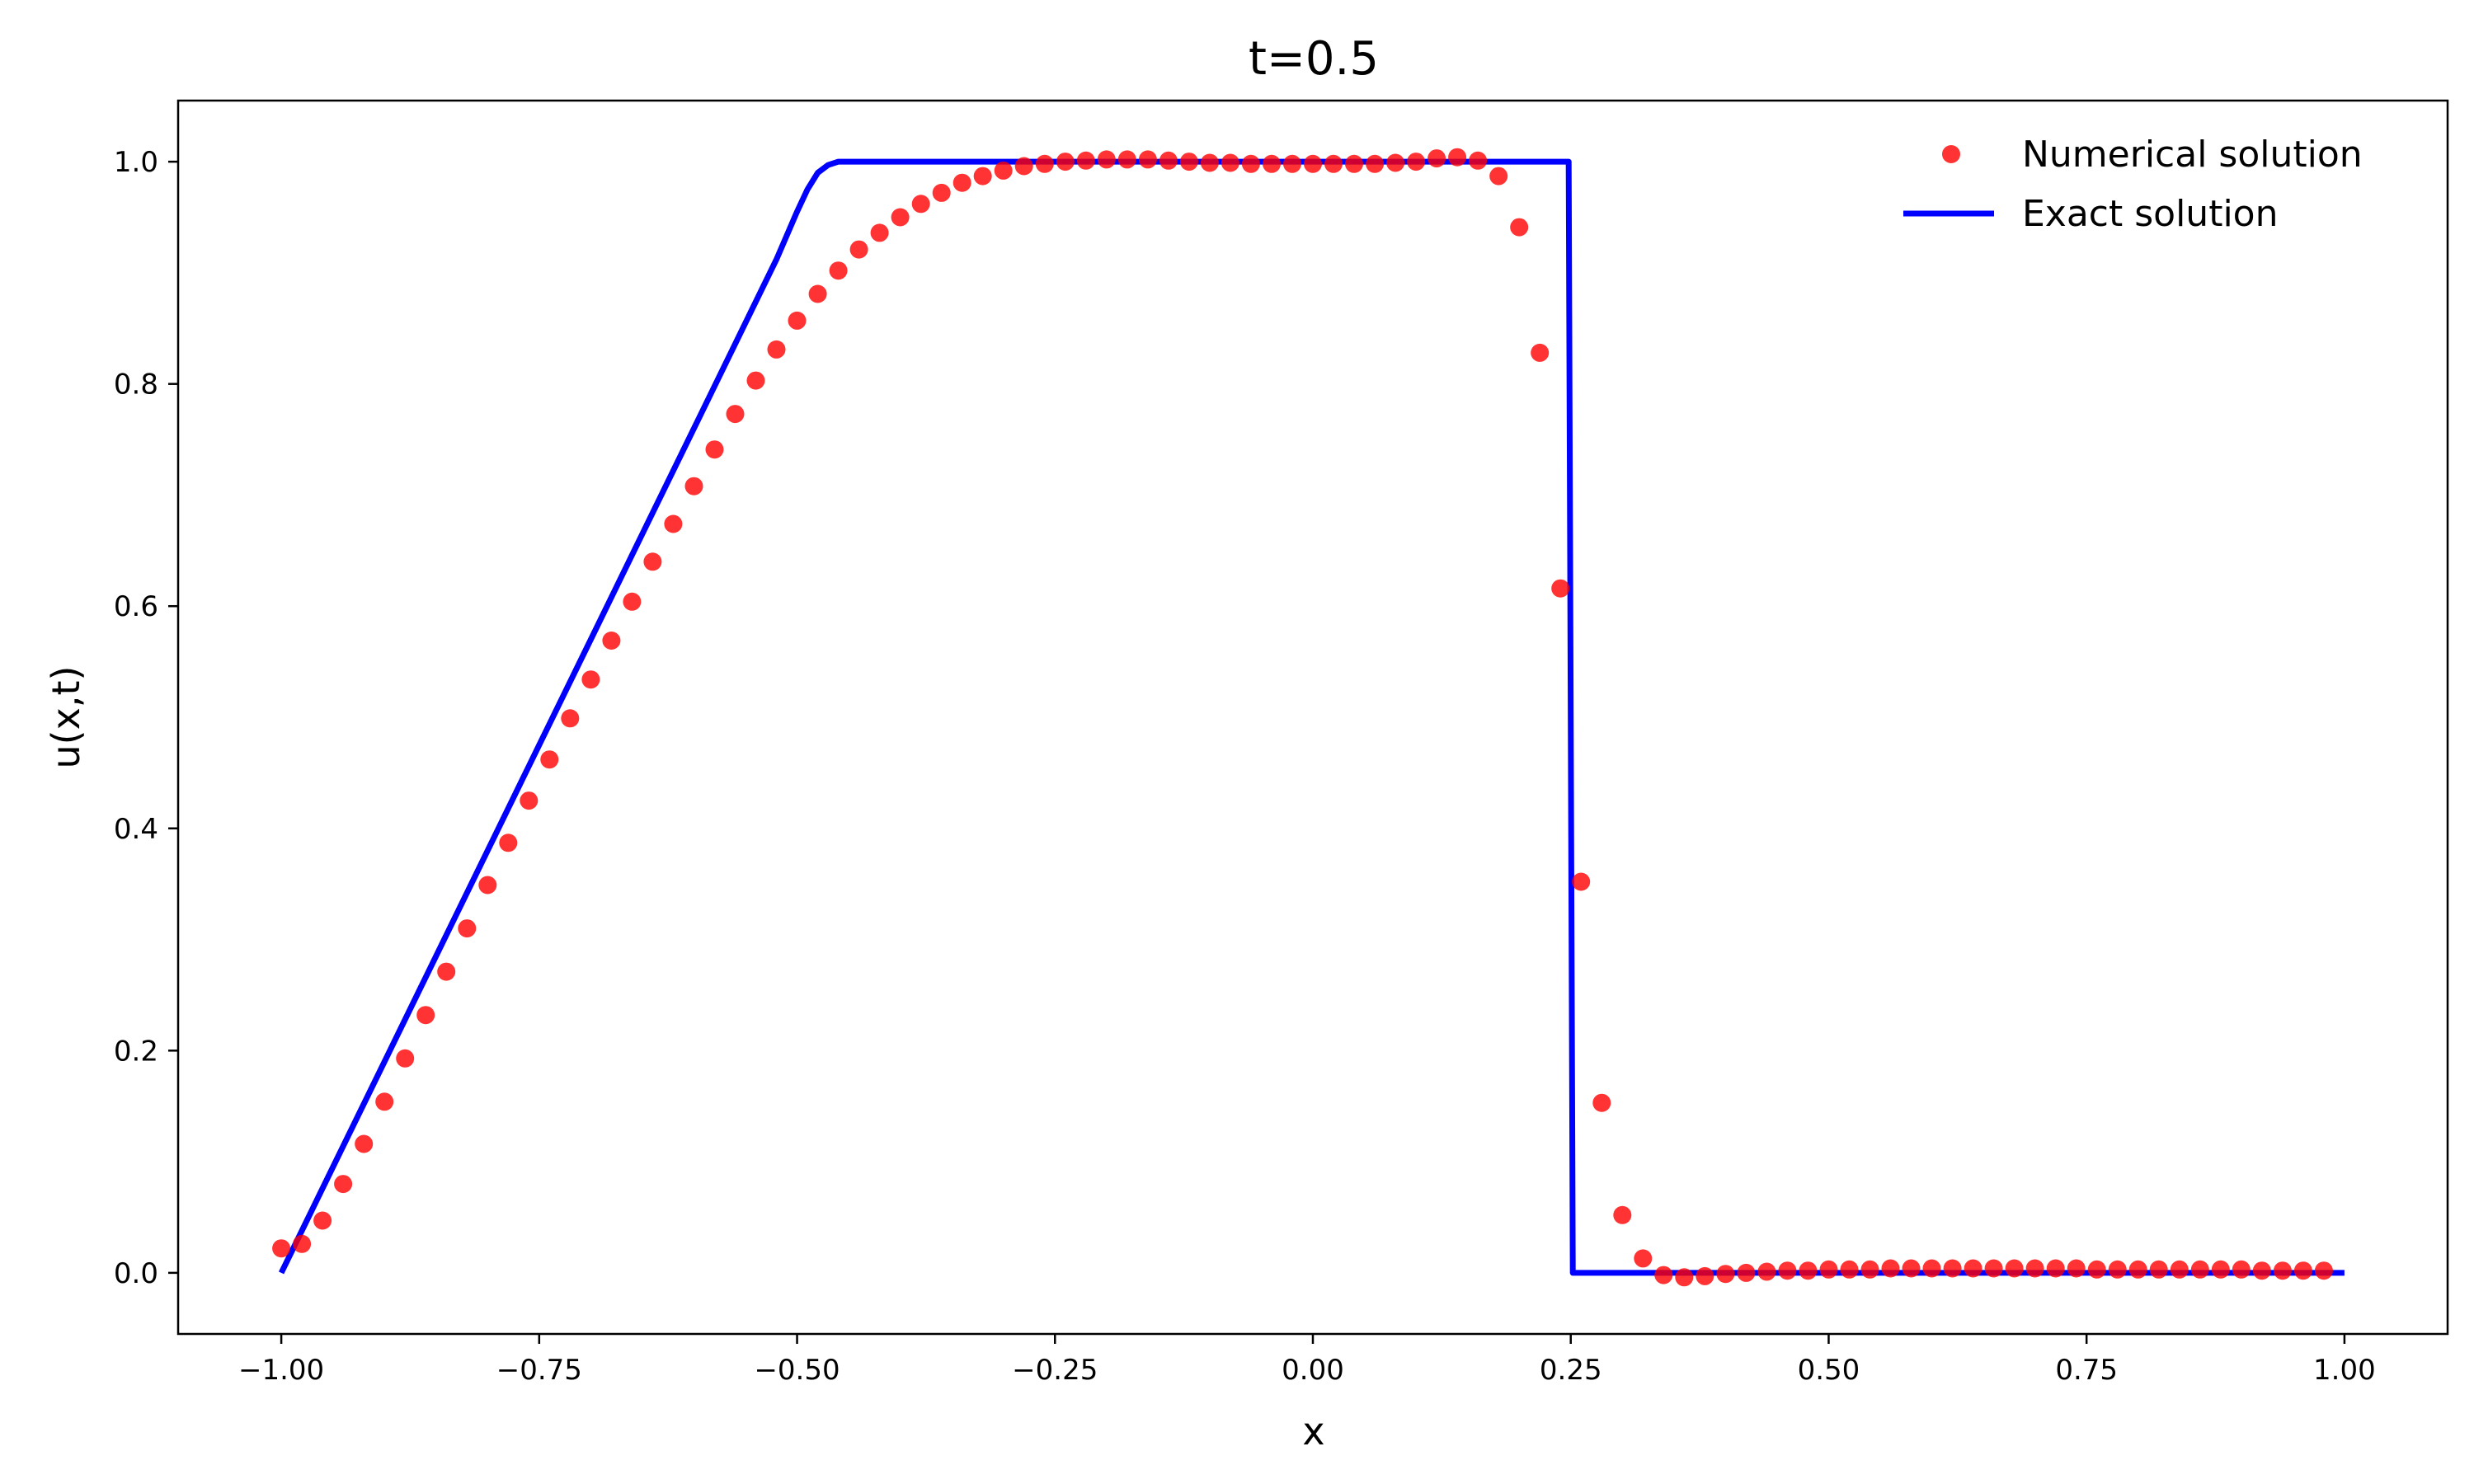 Image resolution: width=2474 pixels, height=1484 pixels. What do you see at coordinates (136, 1273) in the screenshot?
I see `y-tick-label: 0.0` at bounding box center [136, 1273].